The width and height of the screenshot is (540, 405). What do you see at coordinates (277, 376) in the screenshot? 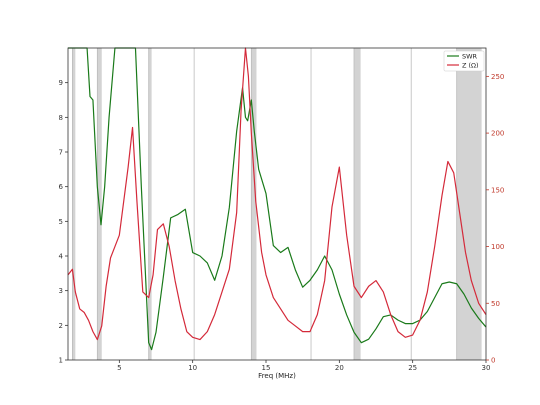
I see `x-axis-label: Freq (MHz)` at bounding box center [277, 376].